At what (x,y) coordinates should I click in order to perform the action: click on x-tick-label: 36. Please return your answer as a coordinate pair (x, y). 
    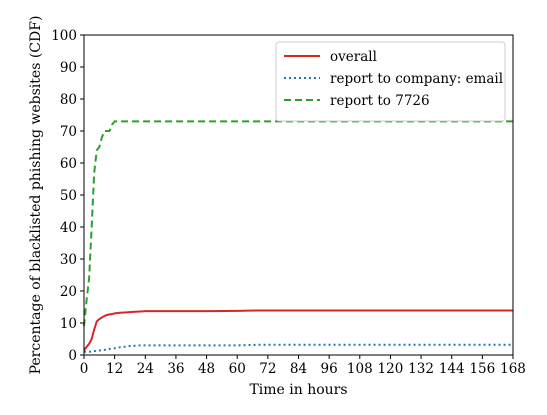
    Looking at the image, I should click on (175, 369).